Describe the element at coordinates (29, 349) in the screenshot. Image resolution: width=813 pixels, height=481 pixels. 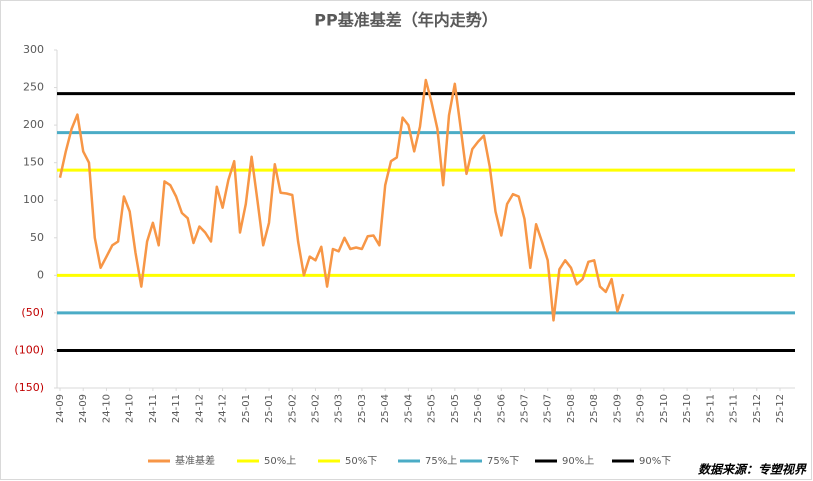
I see `y-tick-label: (100)` at that location.